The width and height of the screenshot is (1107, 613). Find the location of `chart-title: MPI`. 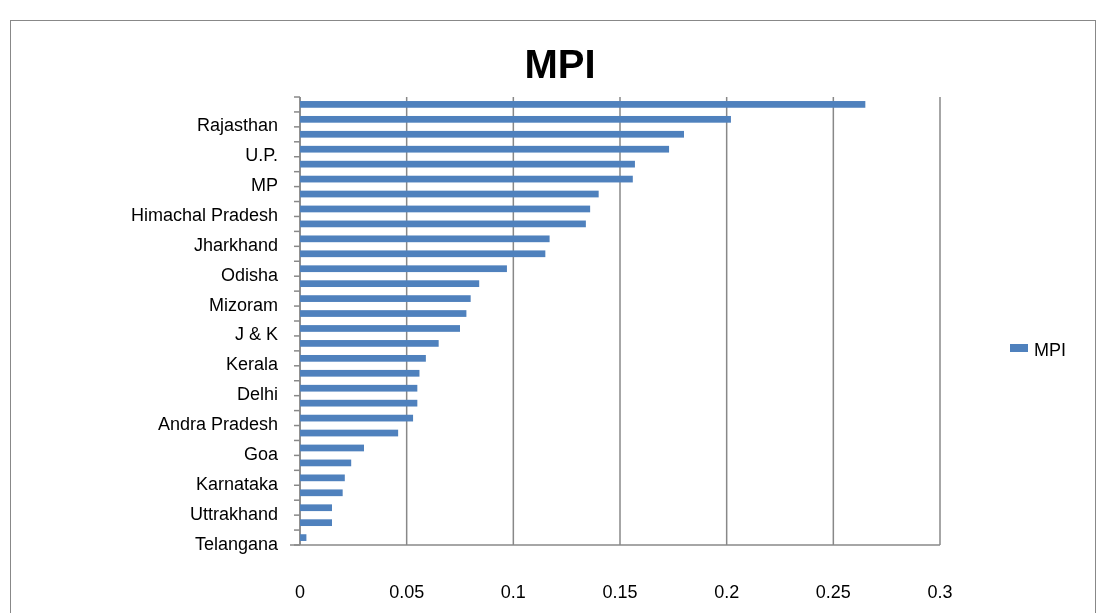

chart-title: MPI is located at coordinates (560, 64).